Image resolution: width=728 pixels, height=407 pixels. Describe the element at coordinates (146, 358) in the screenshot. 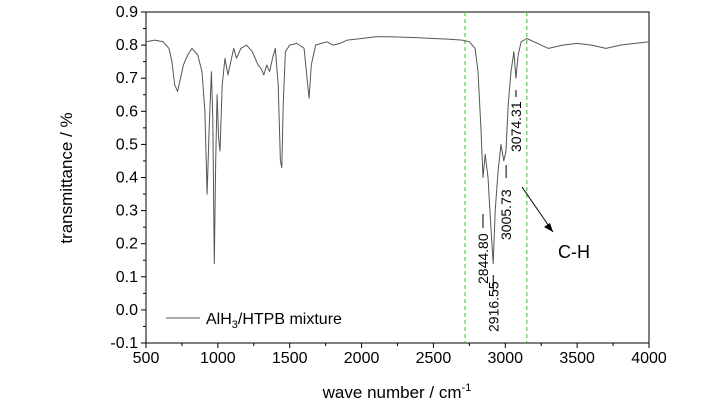

I see `x-tick-label: 500` at that location.